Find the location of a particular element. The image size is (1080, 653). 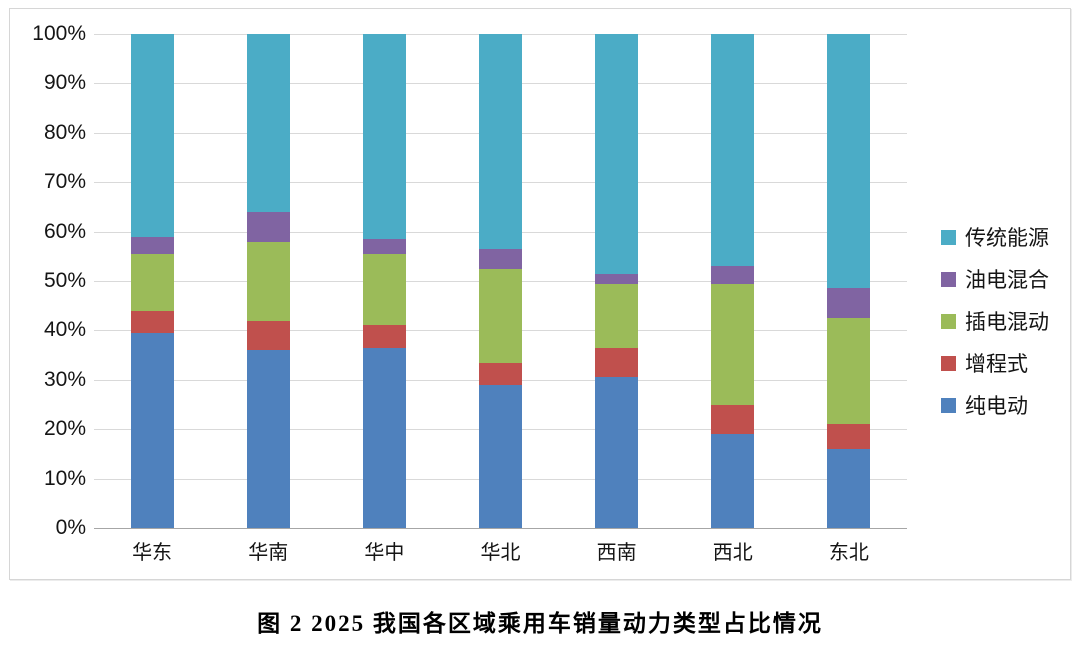

bar-西北 is located at coordinates (733, 281).